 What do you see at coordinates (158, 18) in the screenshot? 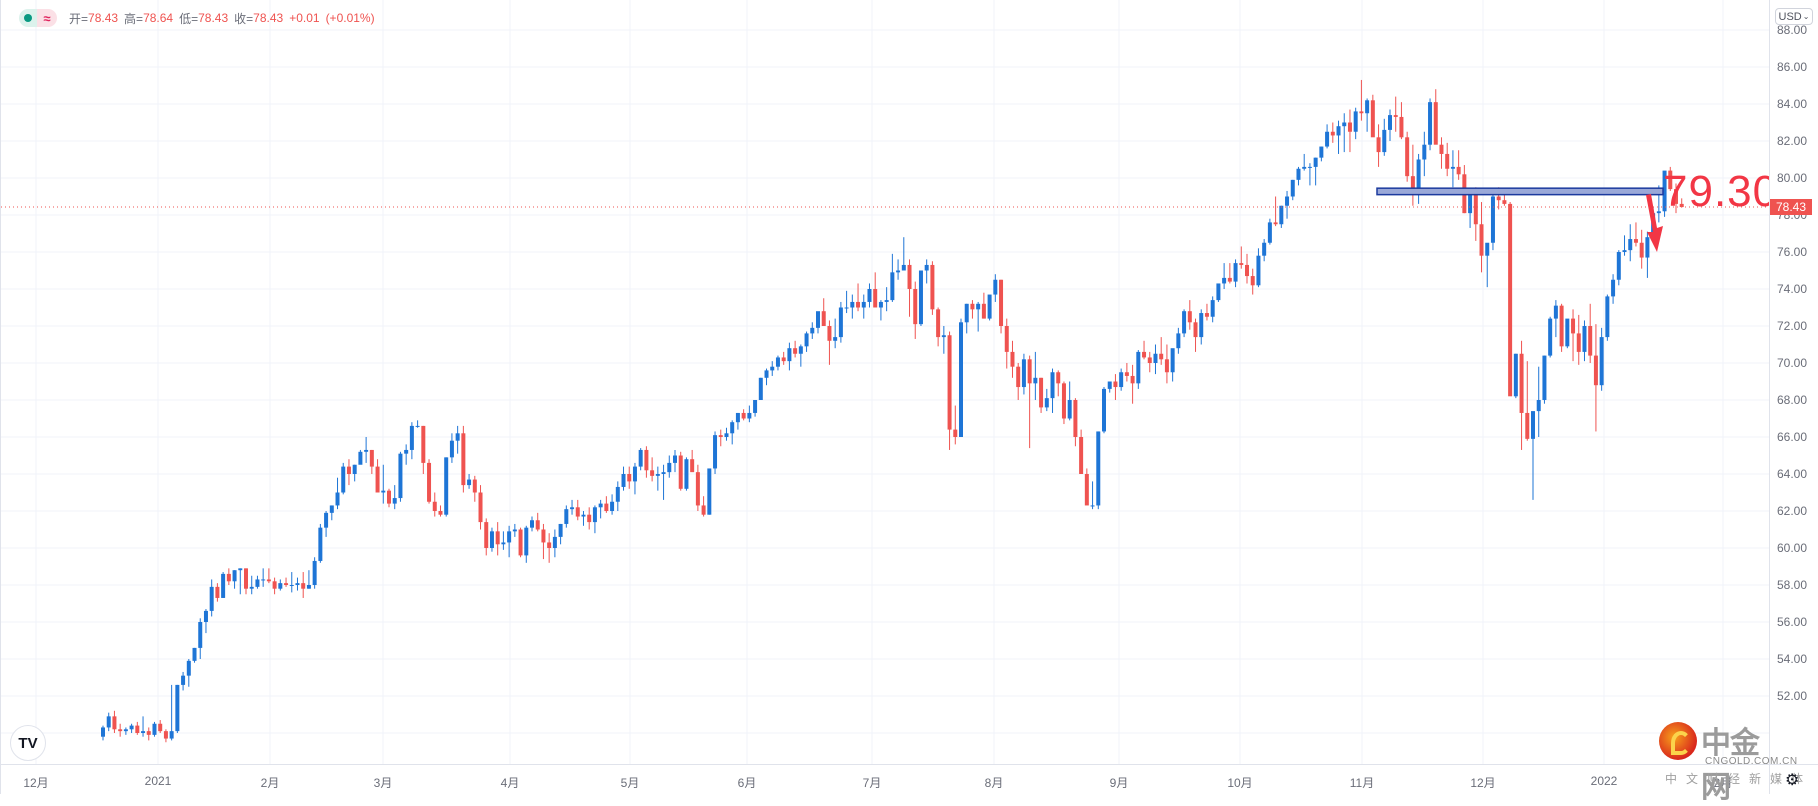
I see `high-value: 78.64` at bounding box center [158, 18].